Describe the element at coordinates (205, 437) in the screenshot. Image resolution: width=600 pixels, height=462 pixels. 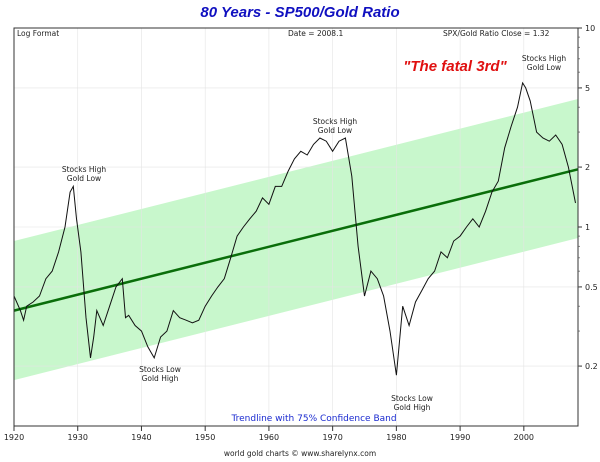
I see `x-tick-label: 1950` at that location.